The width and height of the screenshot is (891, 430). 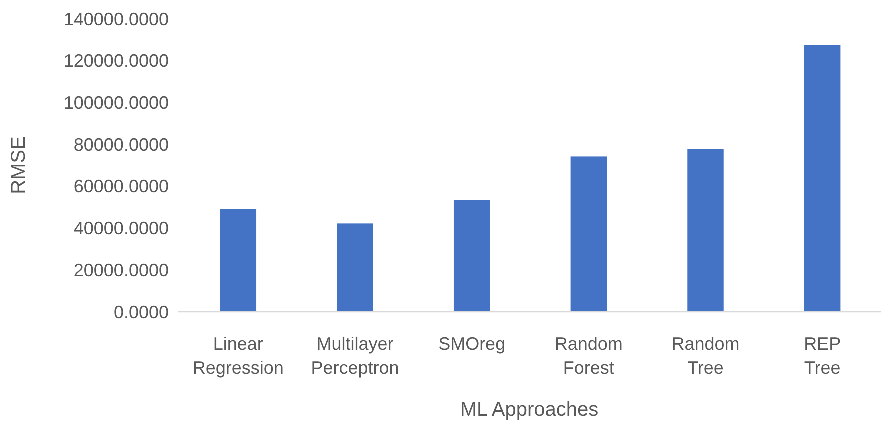 What do you see at coordinates (19, 165) in the screenshot?
I see `y-axis-title: RMSE` at bounding box center [19, 165].